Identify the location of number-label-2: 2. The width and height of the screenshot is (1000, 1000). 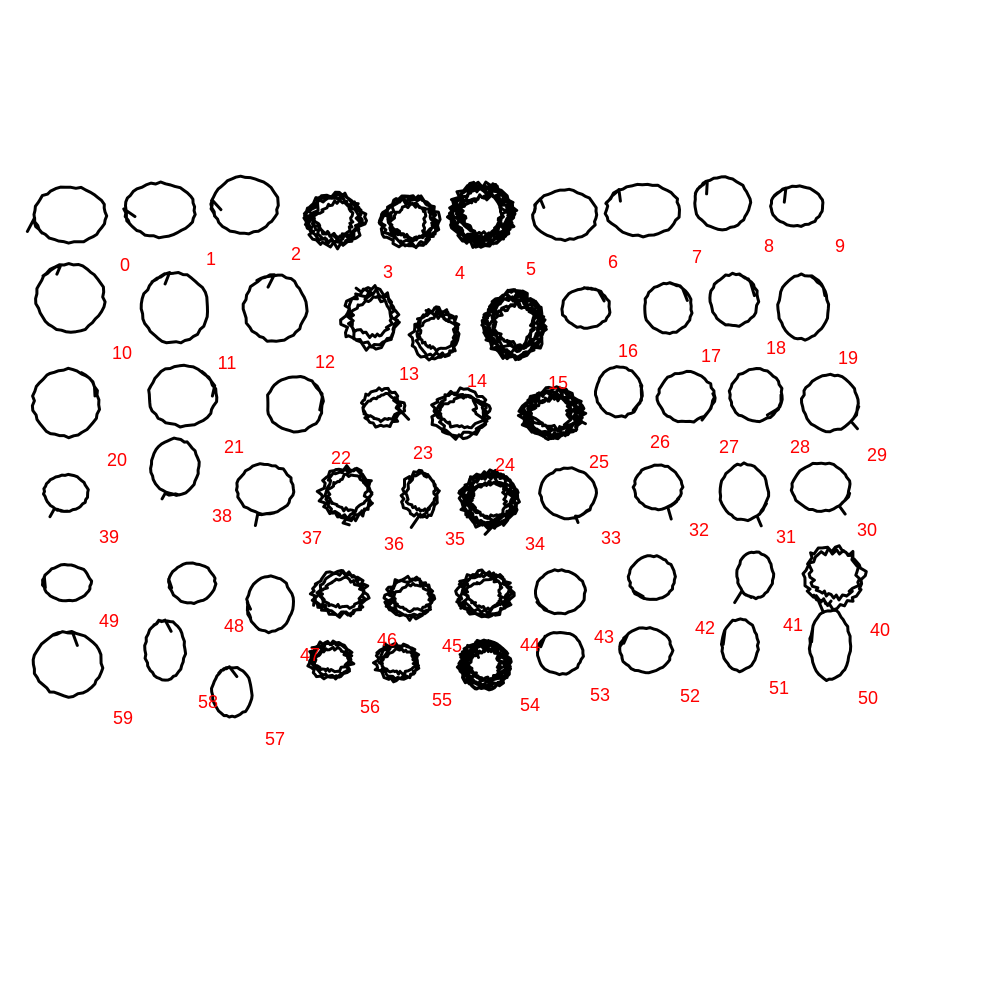
(296, 254).